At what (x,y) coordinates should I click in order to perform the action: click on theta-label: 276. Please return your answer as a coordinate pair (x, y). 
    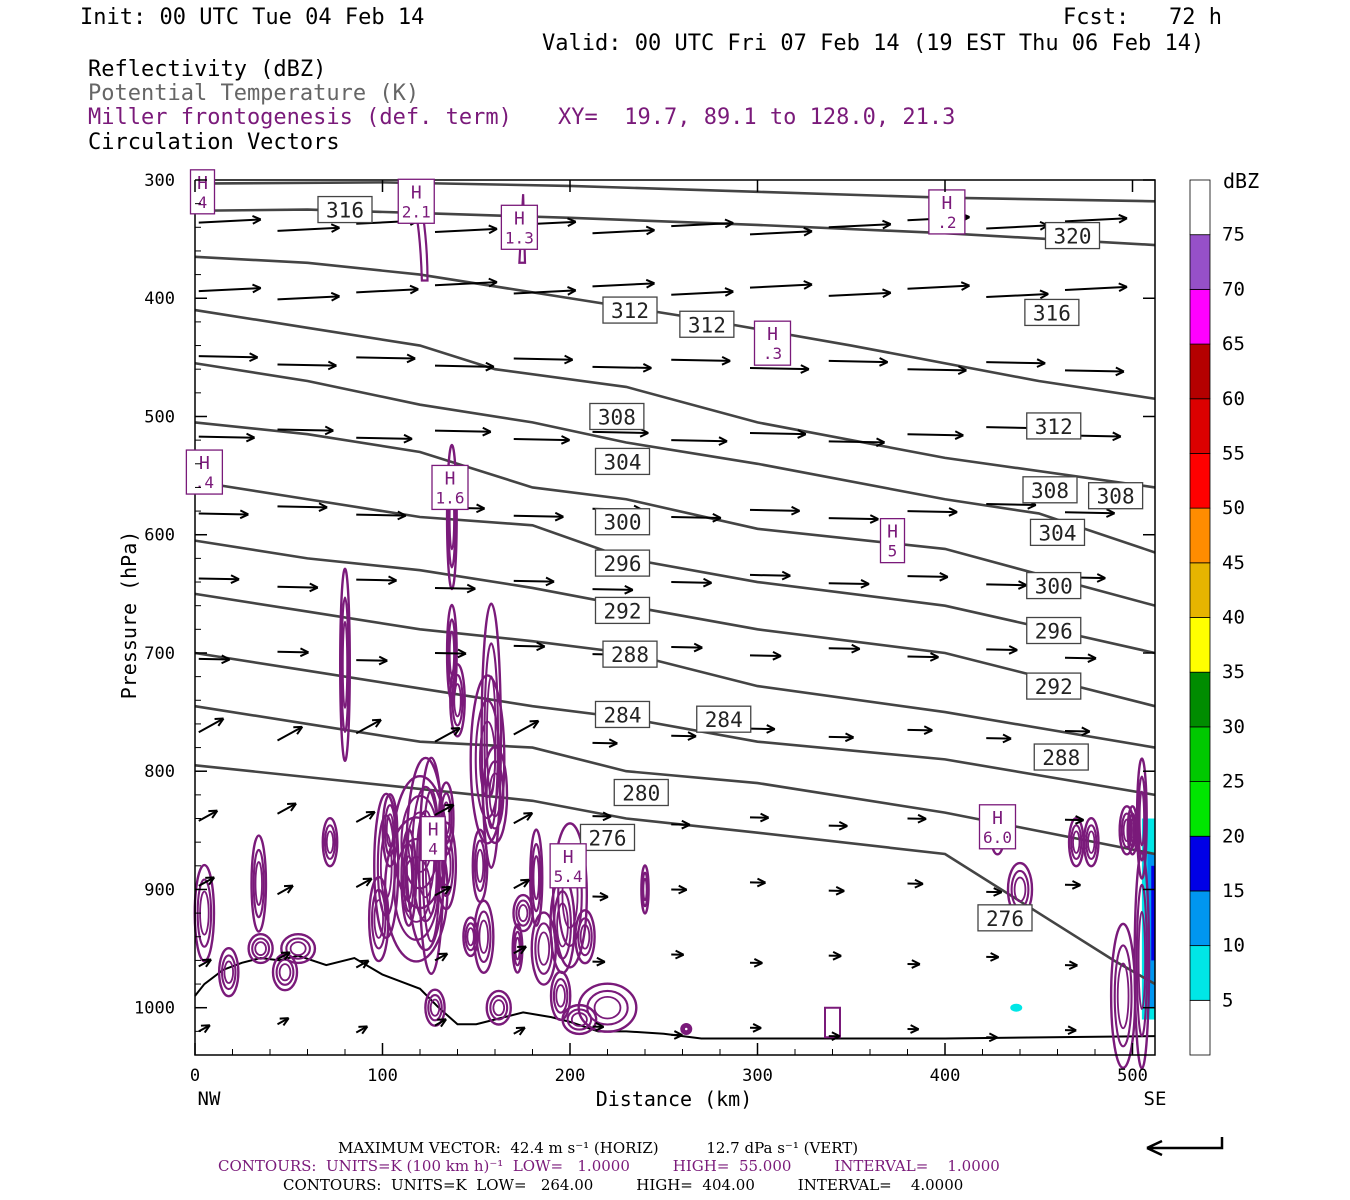
    Looking at the image, I should click on (607, 837).